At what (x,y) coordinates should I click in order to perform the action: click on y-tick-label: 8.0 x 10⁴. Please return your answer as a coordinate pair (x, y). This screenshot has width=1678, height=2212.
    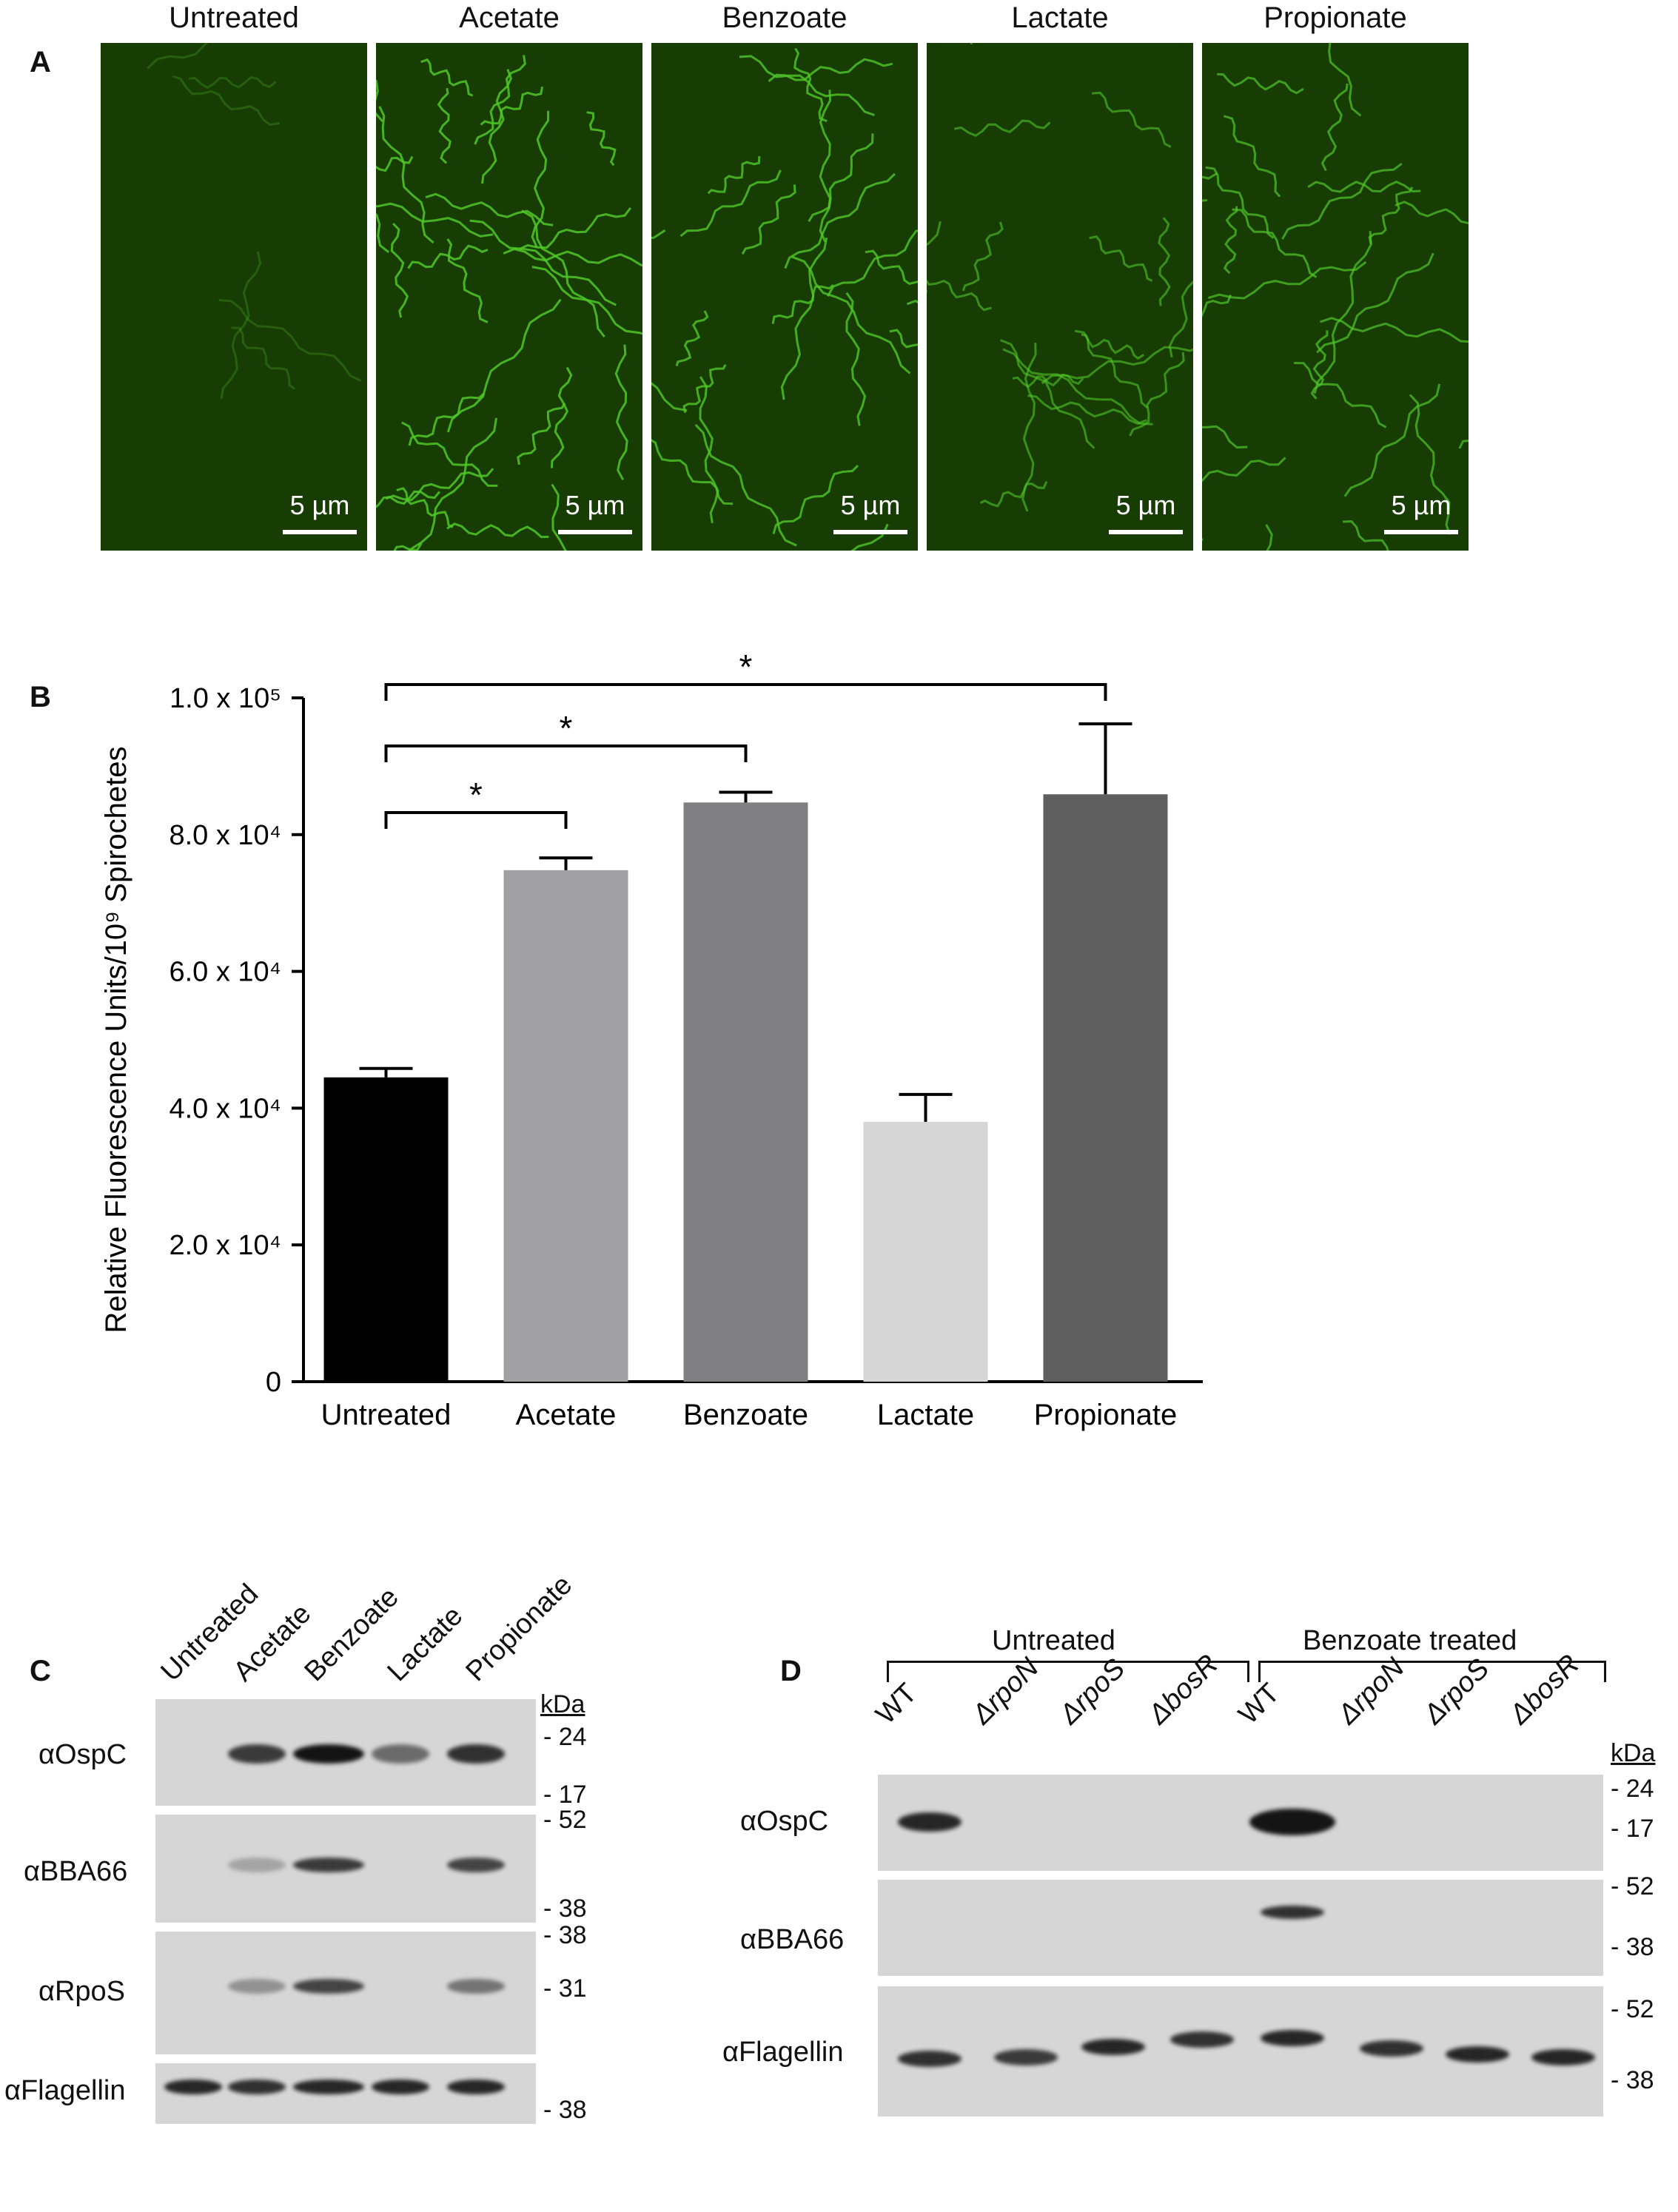
    Looking at the image, I should click on (225, 836).